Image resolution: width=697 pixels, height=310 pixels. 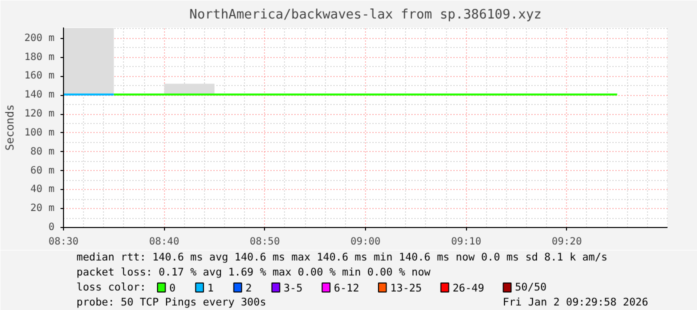 What do you see at coordinates (42, 170) in the screenshot?
I see `y-tick-label: 60 m` at bounding box center [42, 170].